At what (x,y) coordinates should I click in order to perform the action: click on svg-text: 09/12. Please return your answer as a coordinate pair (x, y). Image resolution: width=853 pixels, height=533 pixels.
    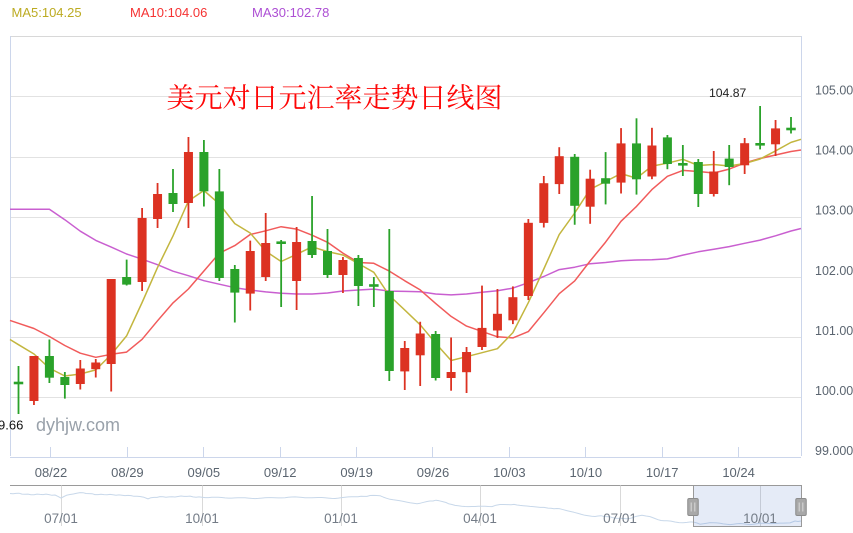
    Looking at the image, I should click on (280, 472).